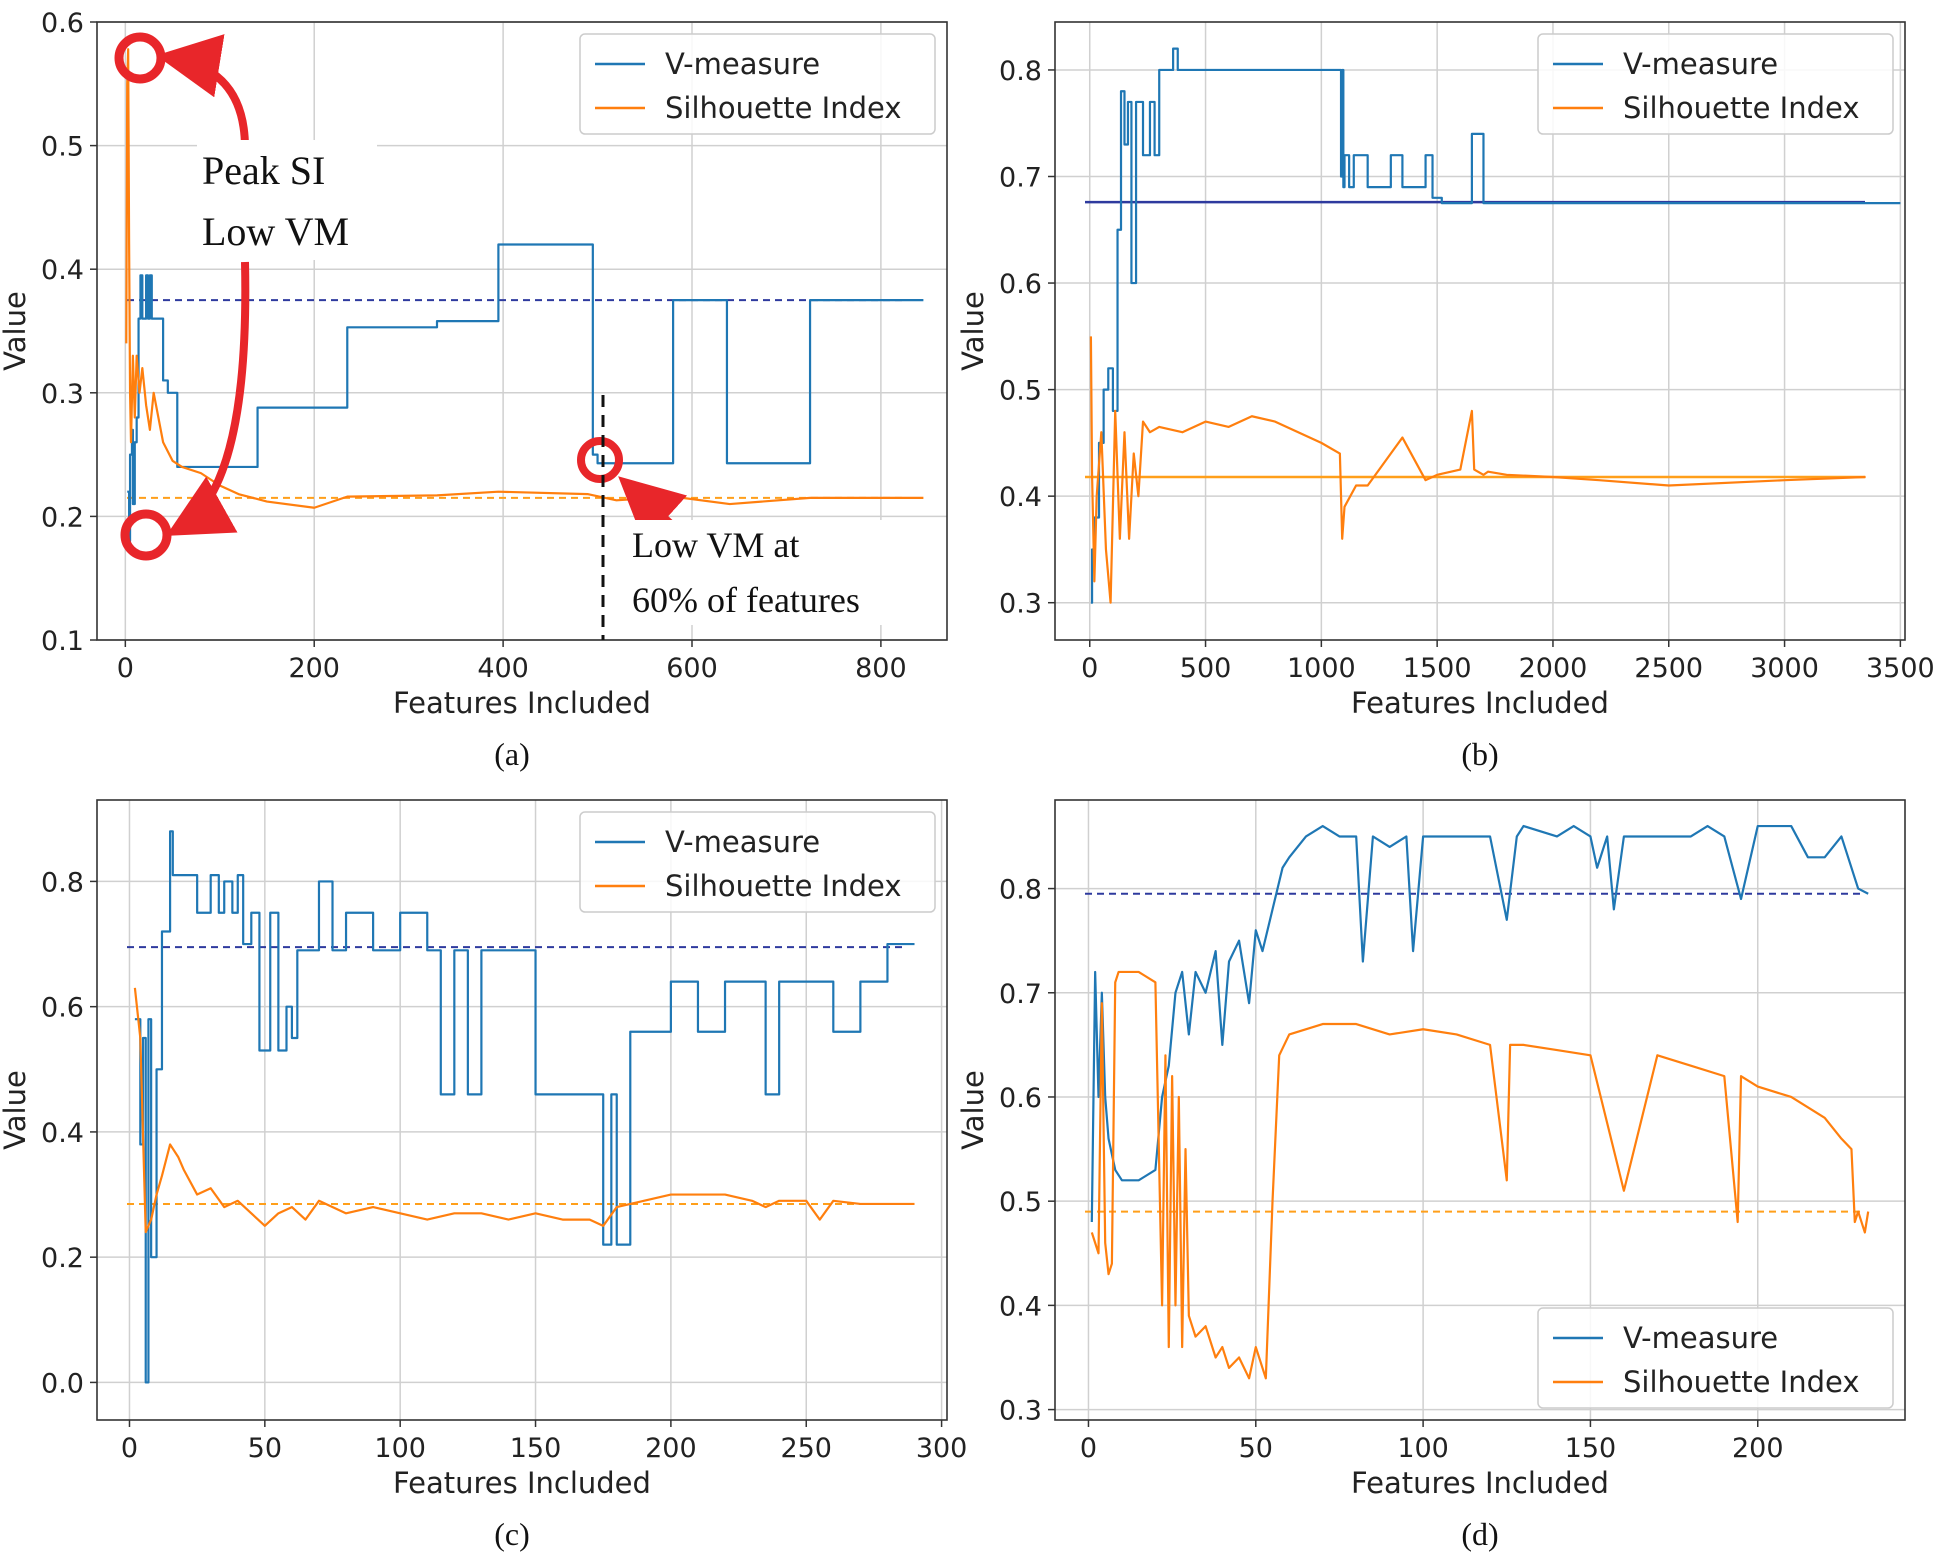  What do you see at coordinates (503, 668) in the screenshot?
I see `x-tick-label: 400` at bounding box center [503, 668].